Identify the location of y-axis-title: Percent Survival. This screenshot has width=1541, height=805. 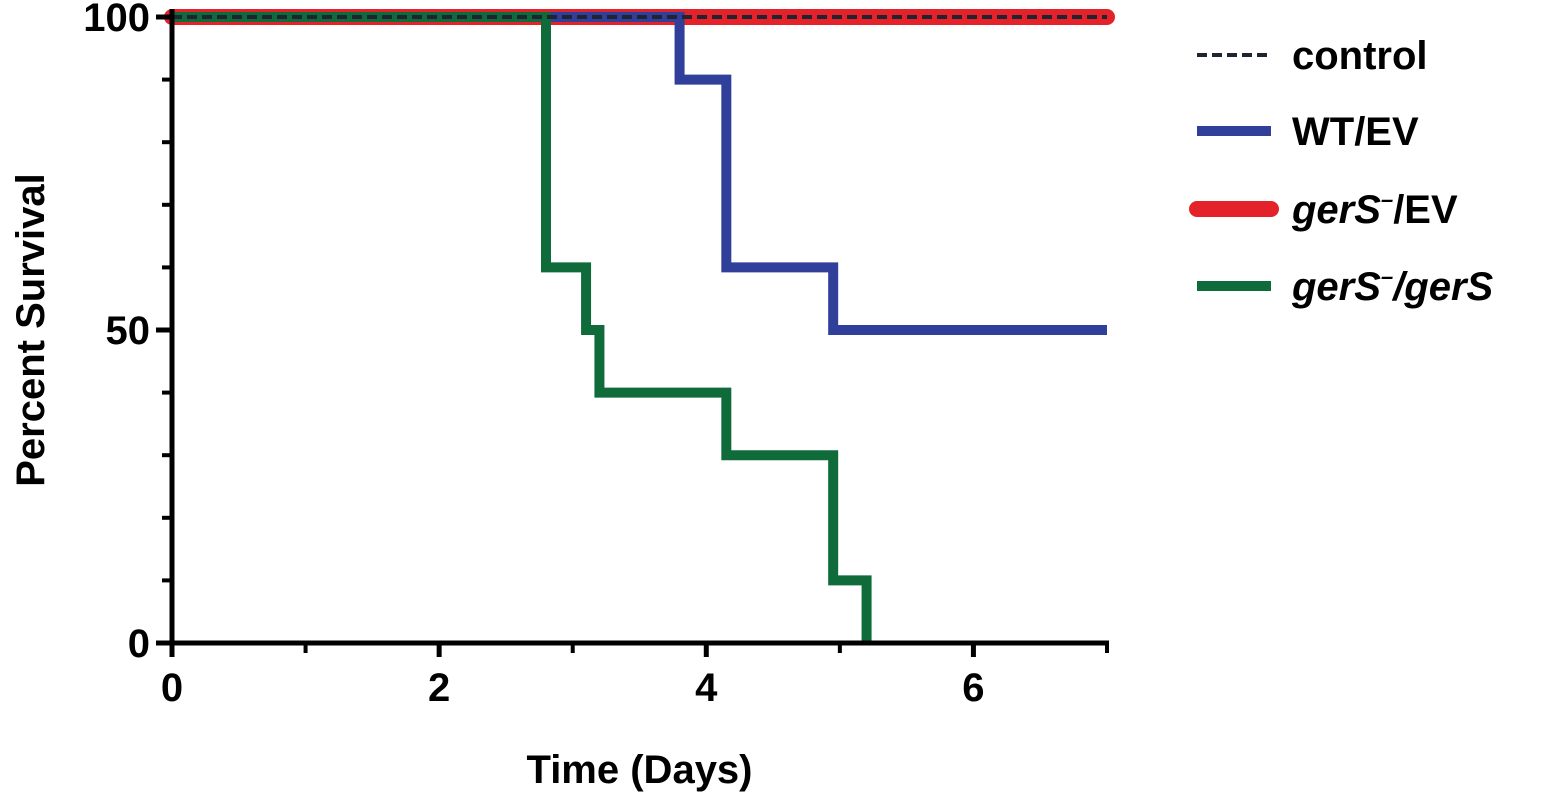
(31, 330).